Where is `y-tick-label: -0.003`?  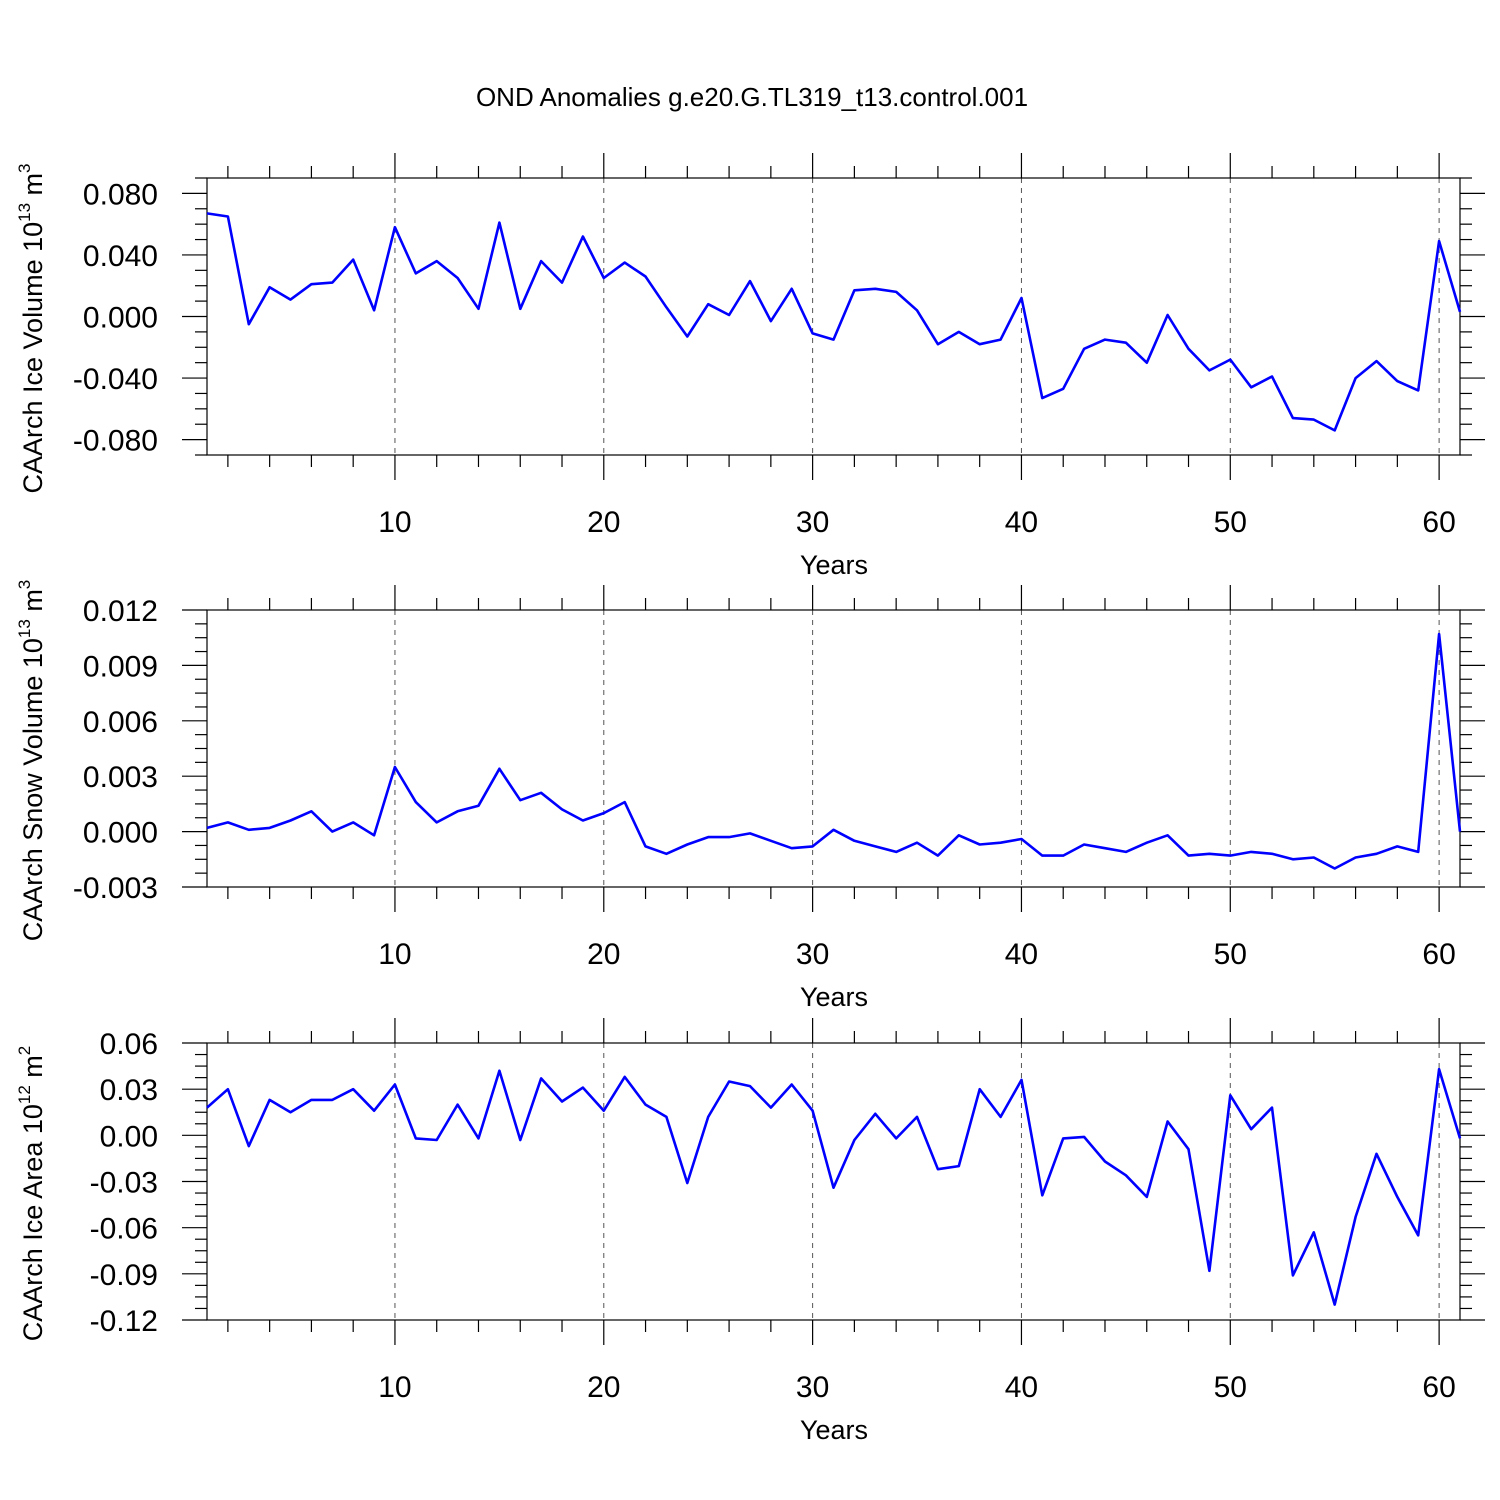 y-tick-label: -0.003 is located at coordinates (115, 888).